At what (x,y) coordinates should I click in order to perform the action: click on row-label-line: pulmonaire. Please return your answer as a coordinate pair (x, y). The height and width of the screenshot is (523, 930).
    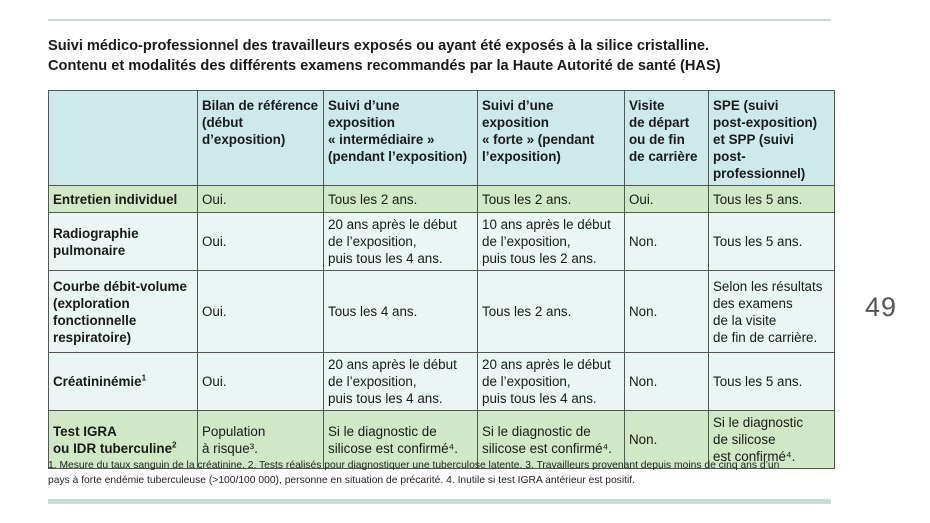
    Looking at the image, I should click on (123, 250).